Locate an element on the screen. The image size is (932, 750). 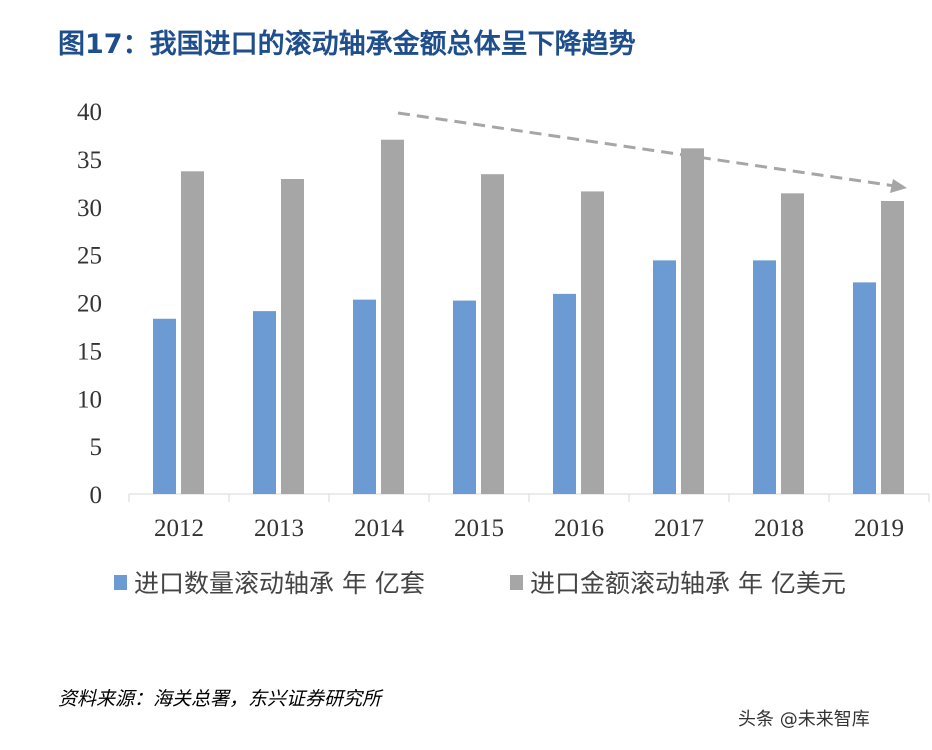
bar-quantity-2013 is located at coordinates (264, 402).